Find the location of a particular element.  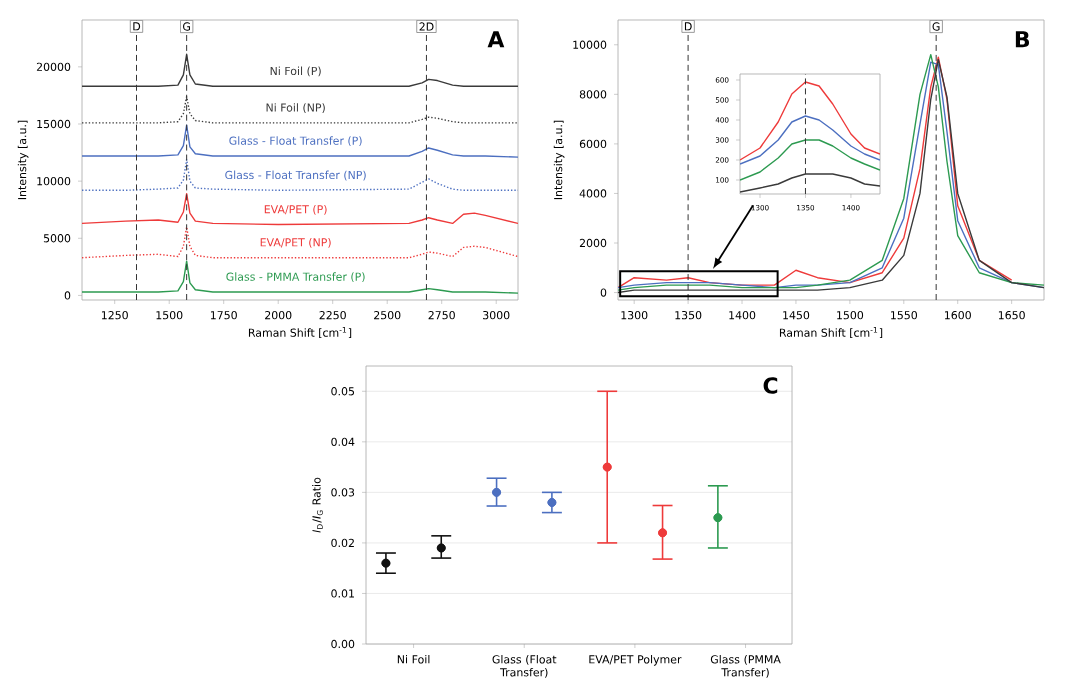

annotation: C is located at coordinates (770, 385).